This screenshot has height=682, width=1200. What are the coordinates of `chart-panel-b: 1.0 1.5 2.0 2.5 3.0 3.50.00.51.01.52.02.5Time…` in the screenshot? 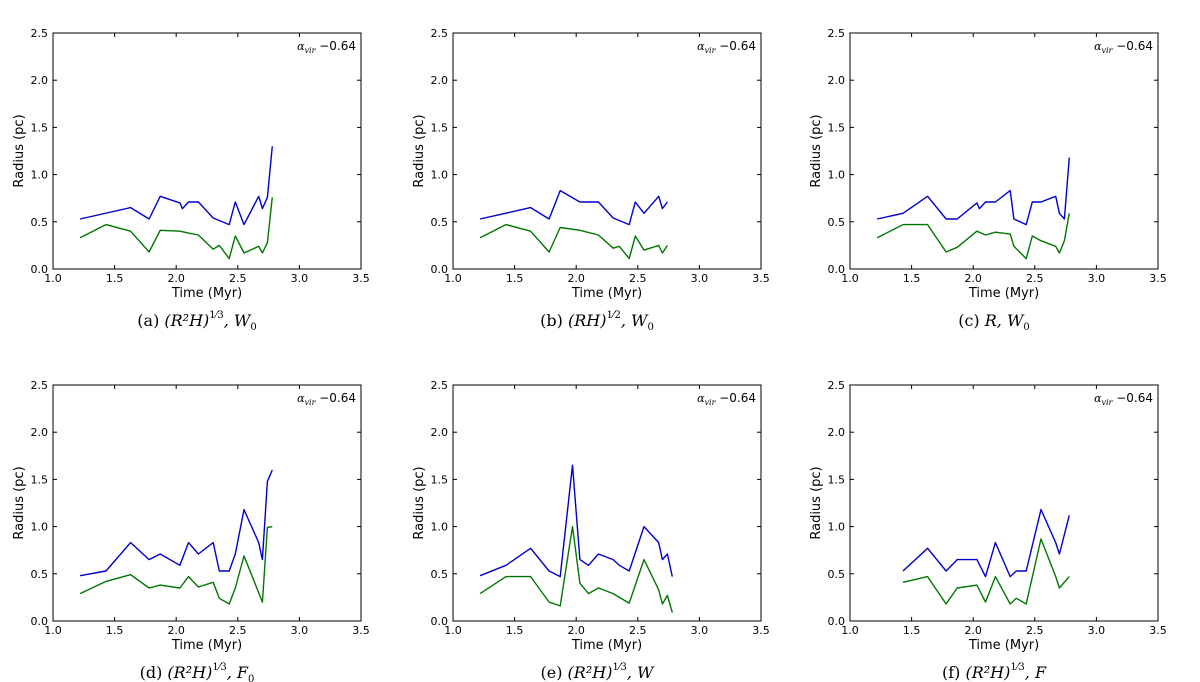 It's located at (591, 180).